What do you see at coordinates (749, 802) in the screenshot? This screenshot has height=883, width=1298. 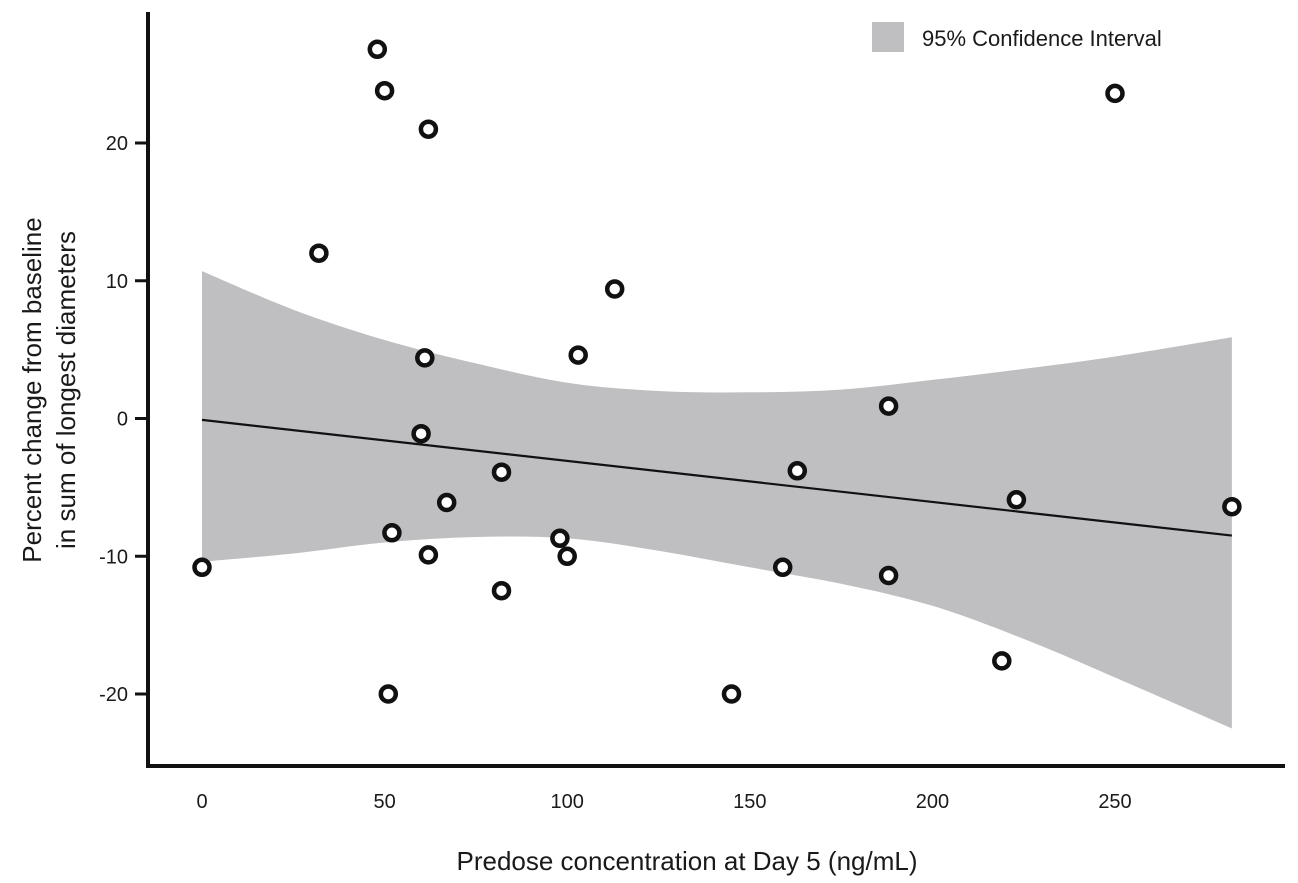 I see `x-tick-label: 150` at bounding box center [749, 802].